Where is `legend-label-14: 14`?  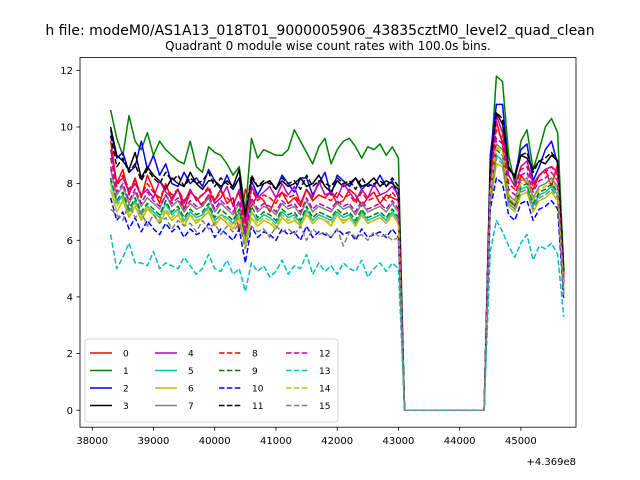 legend-label-14: 14 is located at coordinates (325, 390).